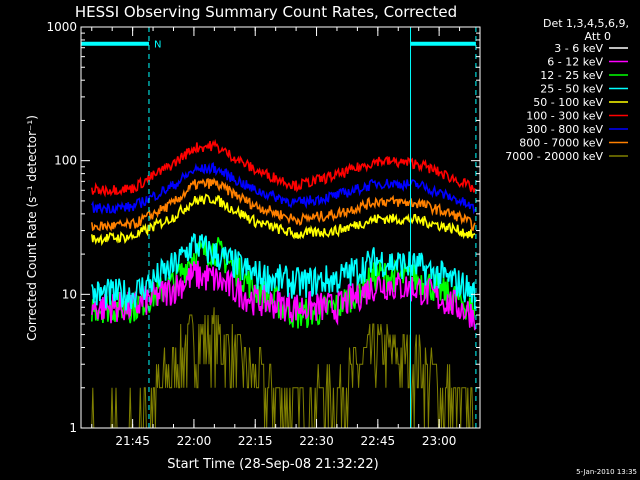 The width and height of the screenshot is (640, 480). Describe the element at coordinates (606, 472) in the screenshot. I see `footer-date: 5-Jan-2010 13:35` at that location.